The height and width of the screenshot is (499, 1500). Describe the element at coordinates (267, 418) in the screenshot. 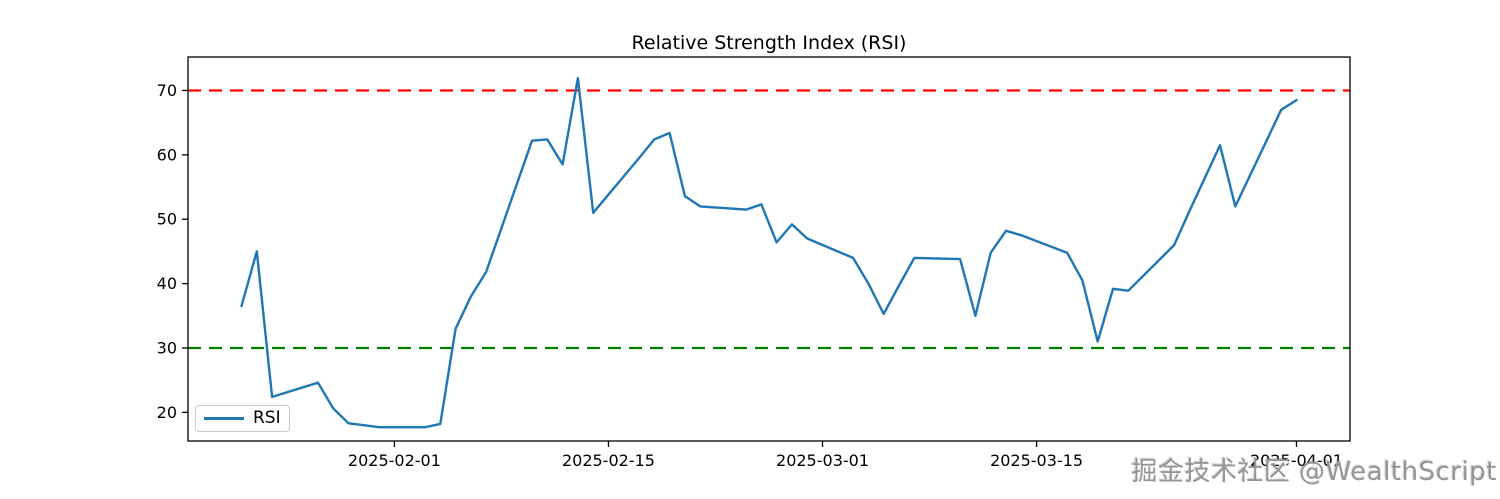

I see `legend-label: RSI` at that location.